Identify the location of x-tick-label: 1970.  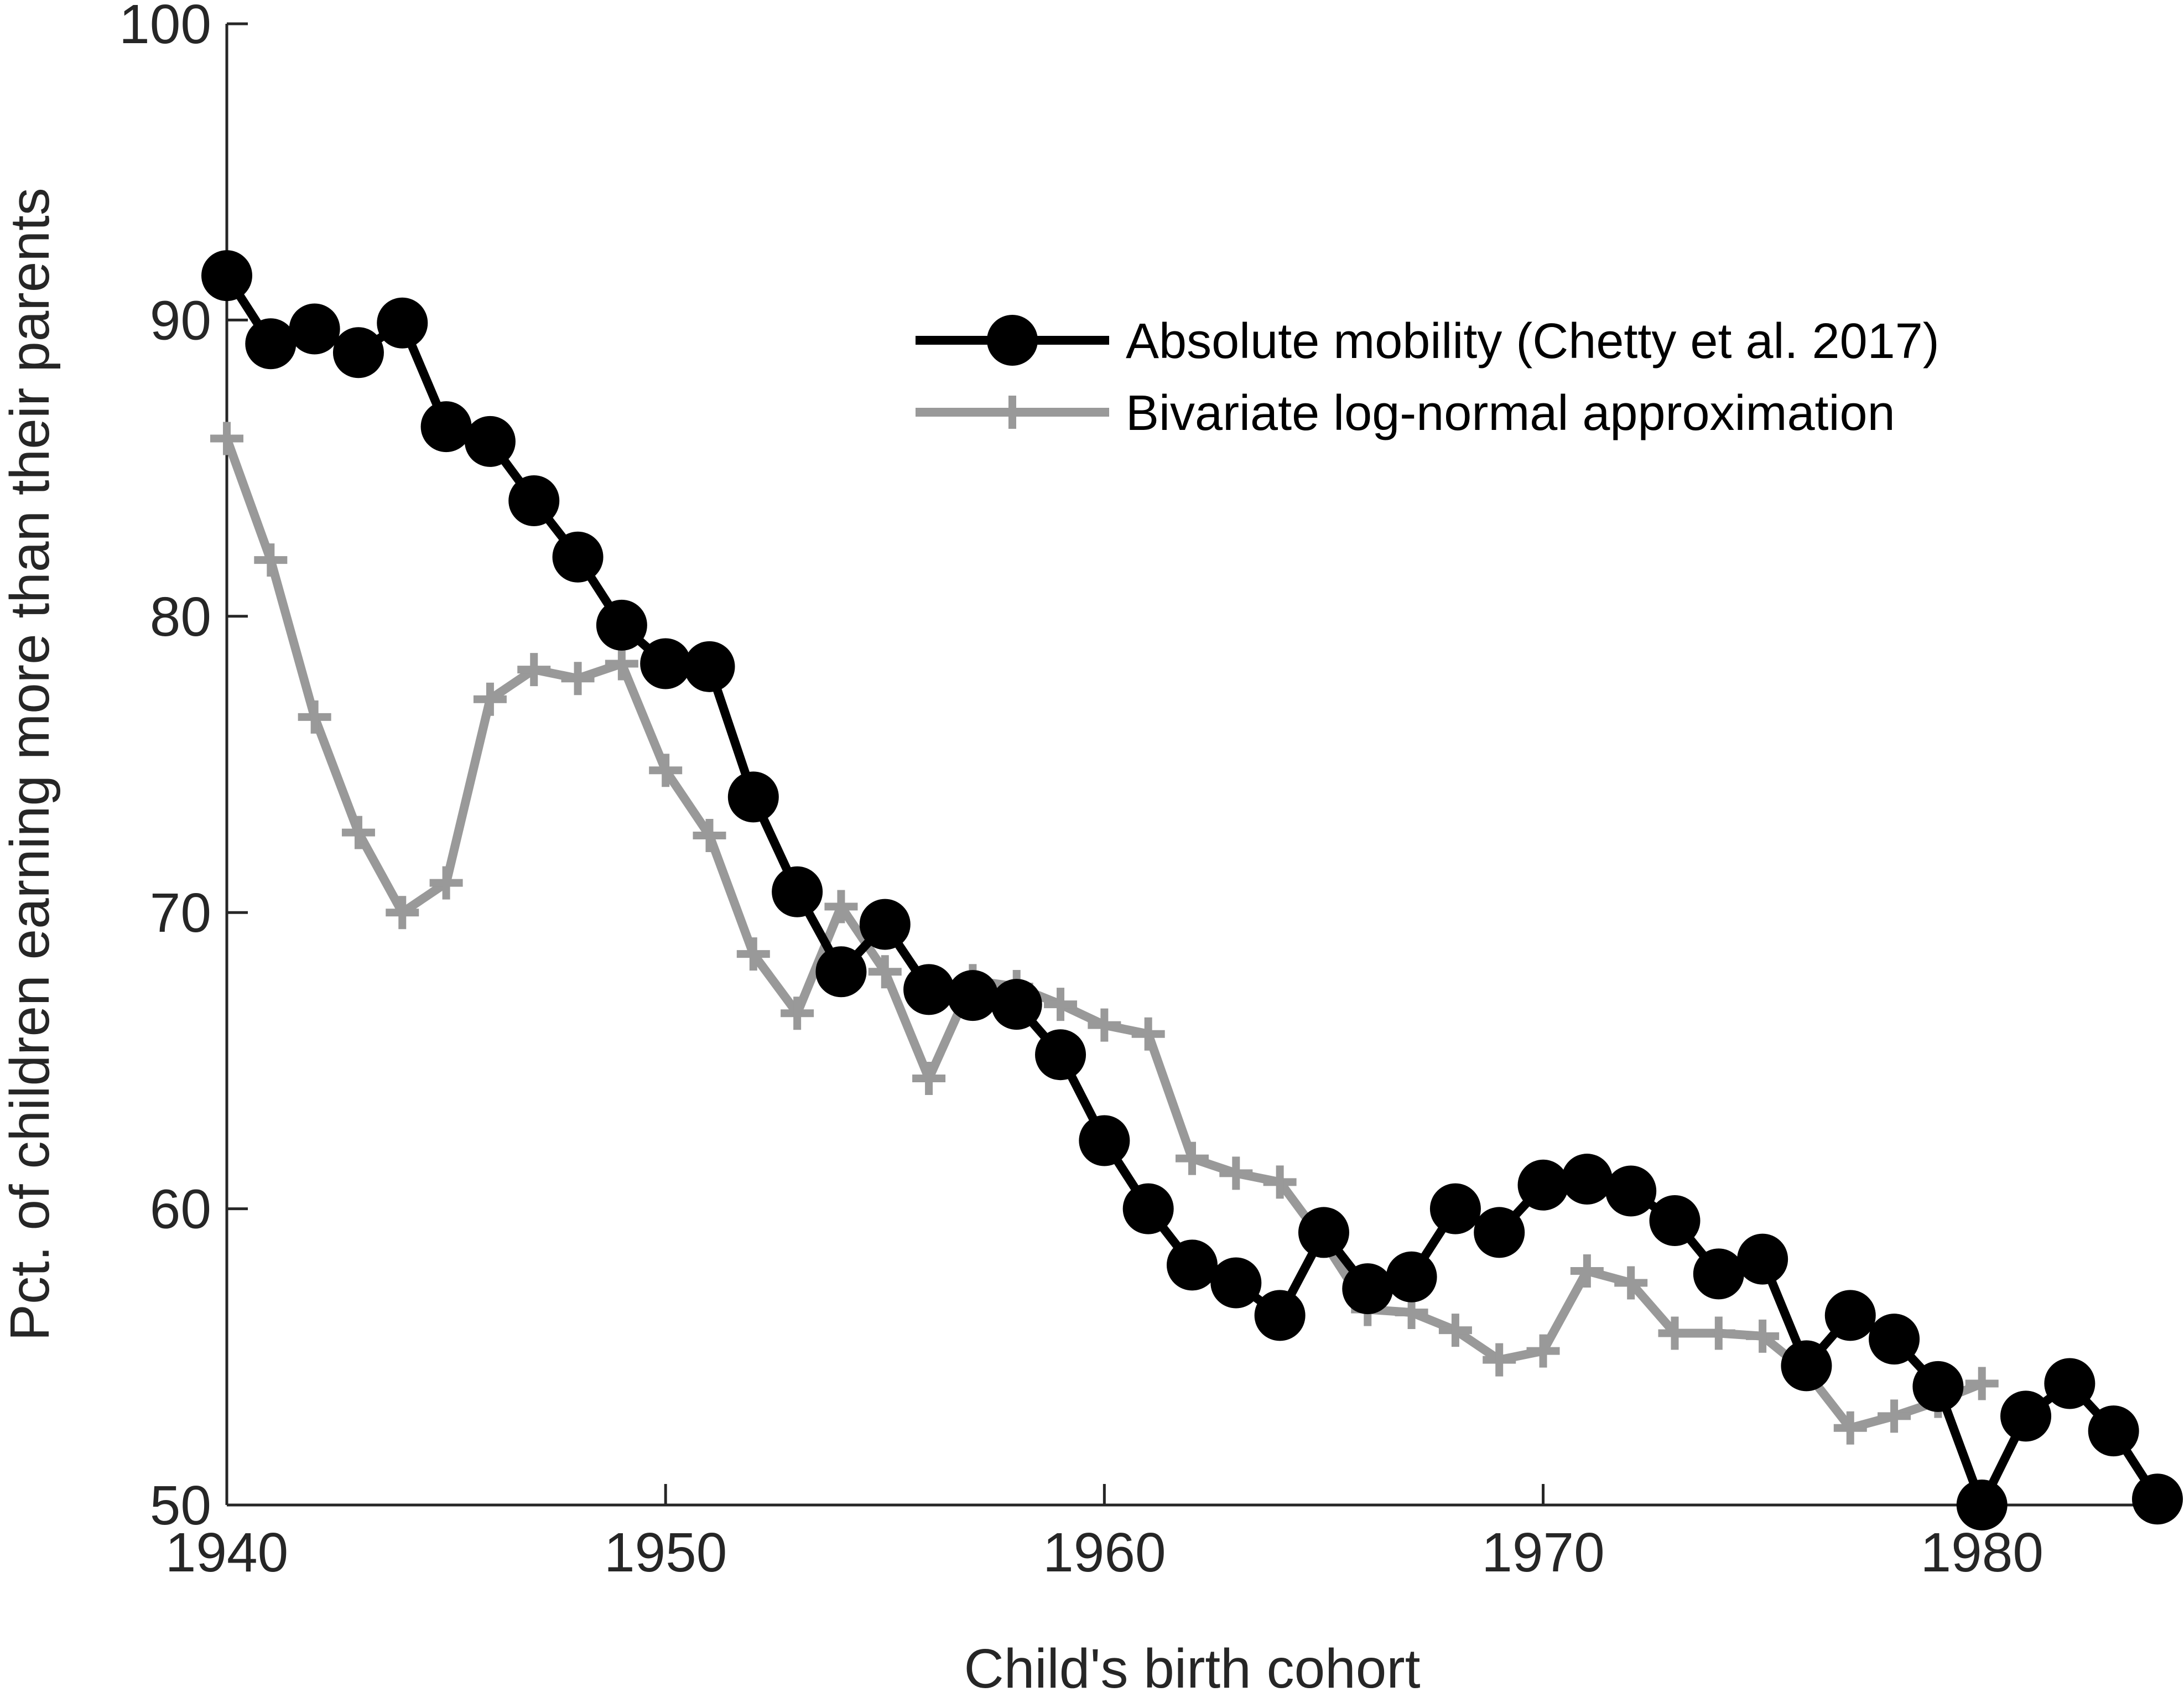
(1543, 1553).